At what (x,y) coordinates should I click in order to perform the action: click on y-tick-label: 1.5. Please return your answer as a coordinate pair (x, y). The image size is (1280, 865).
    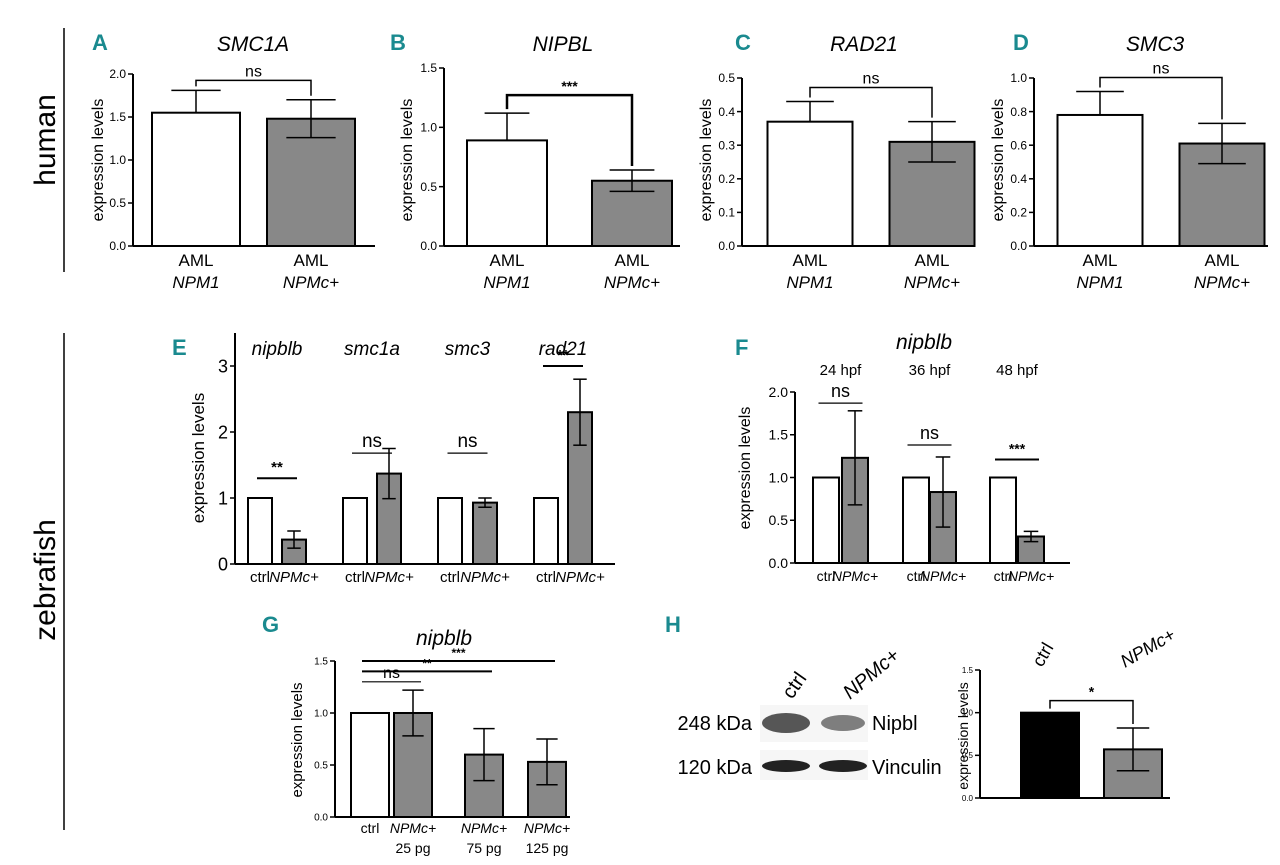
    Looking at the image, I should click on (968, 670).